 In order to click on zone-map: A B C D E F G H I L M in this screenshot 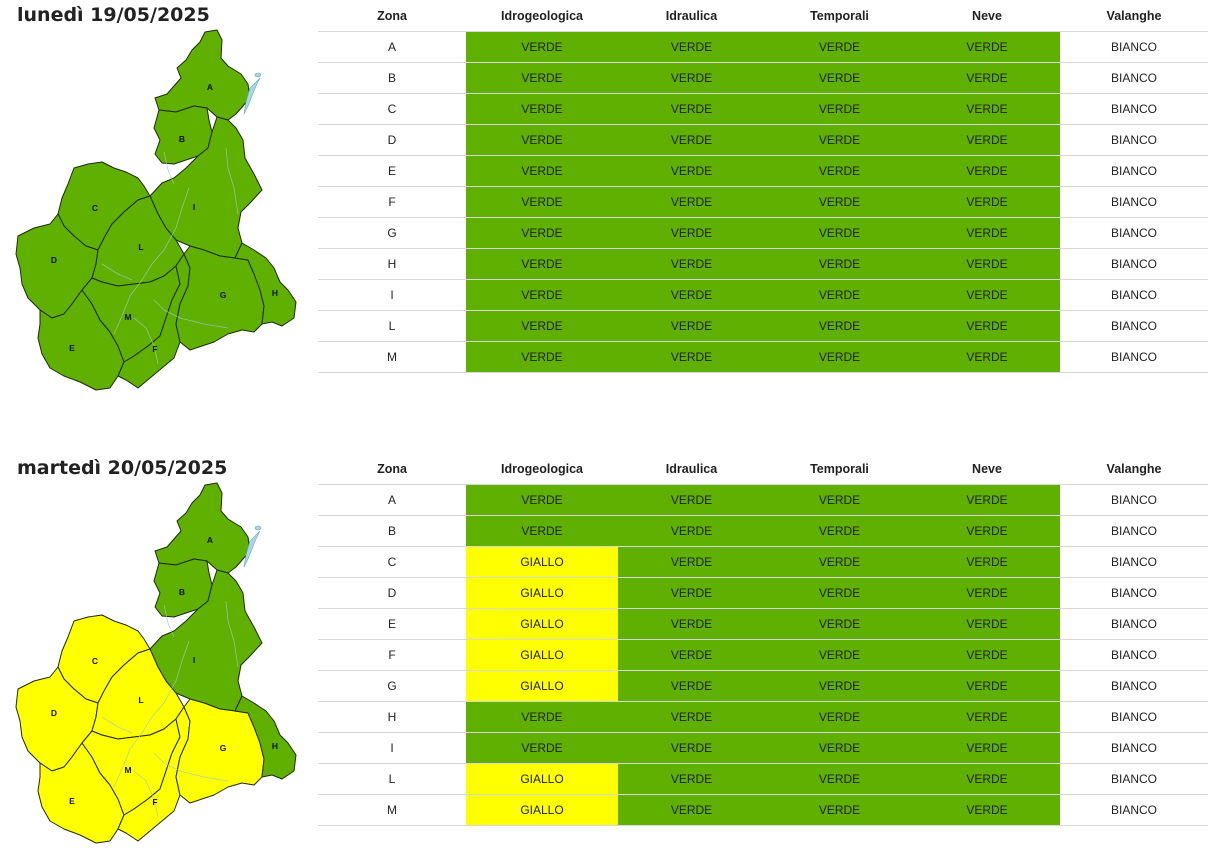, I will do `click(160, 670)`.